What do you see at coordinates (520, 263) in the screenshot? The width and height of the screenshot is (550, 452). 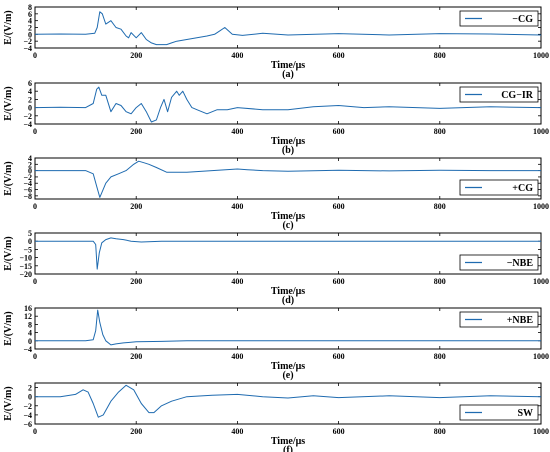 I see `legend-label: −NBE` at bounding box center [520, 263].